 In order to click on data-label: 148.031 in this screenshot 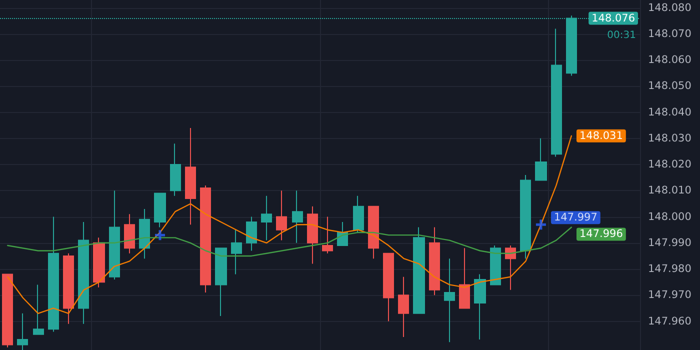, I will do `click(601, 136)`.